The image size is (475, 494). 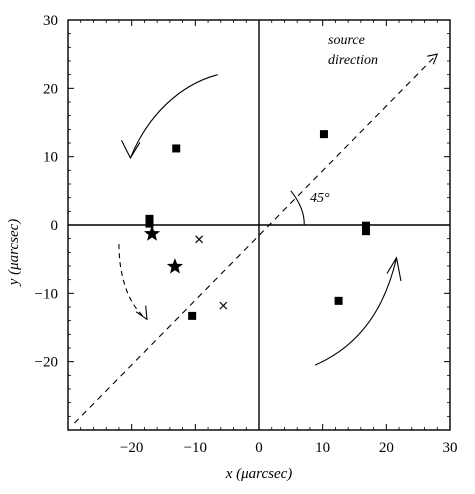 I want to click on source-direction-arrowhead, so click(x=433, y=59).